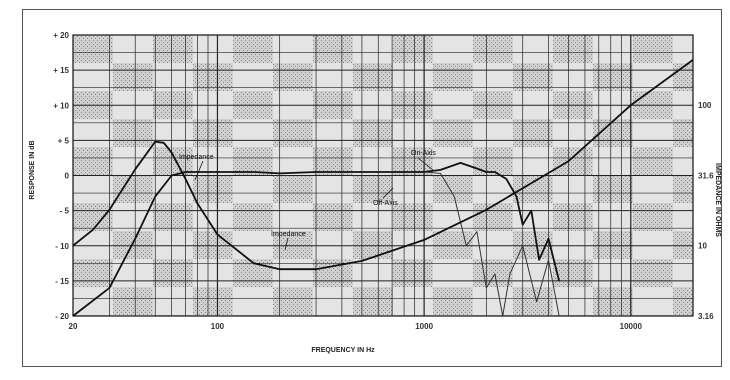 The image size is (730, 380). What do you see at coordinates (61, 105) in the screenshot?
I see `y-tick-label: + 10` at bounding box center [61, 105].